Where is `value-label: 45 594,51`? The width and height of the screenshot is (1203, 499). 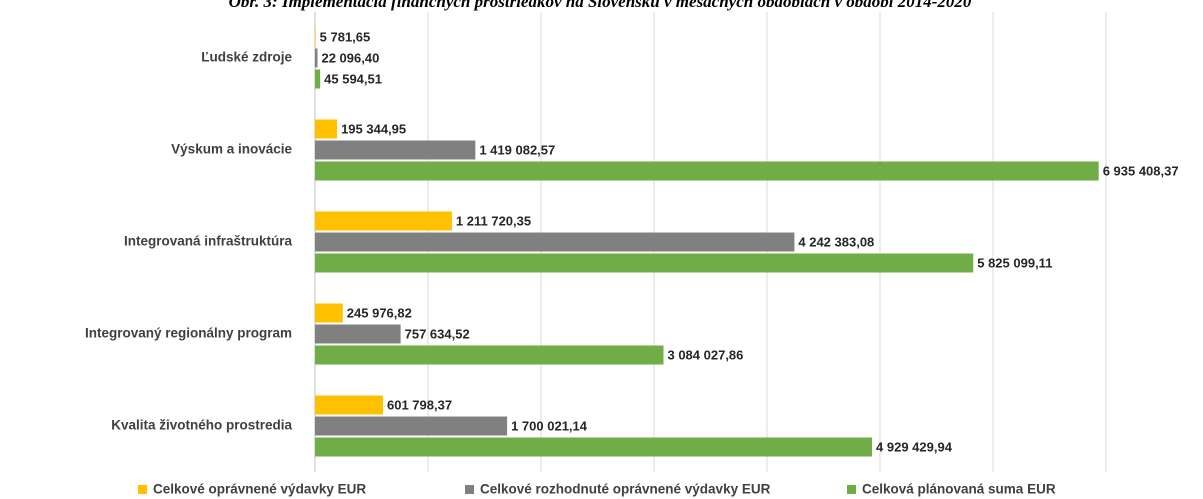
value-label: 45 594,51 is located at coordinates (353, 78).